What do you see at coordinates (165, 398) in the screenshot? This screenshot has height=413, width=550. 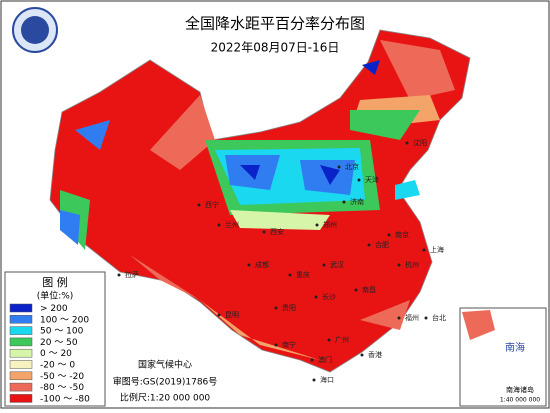 I see `scale: 比例尺:1:20 000 000` at bounding box center [165, 398].